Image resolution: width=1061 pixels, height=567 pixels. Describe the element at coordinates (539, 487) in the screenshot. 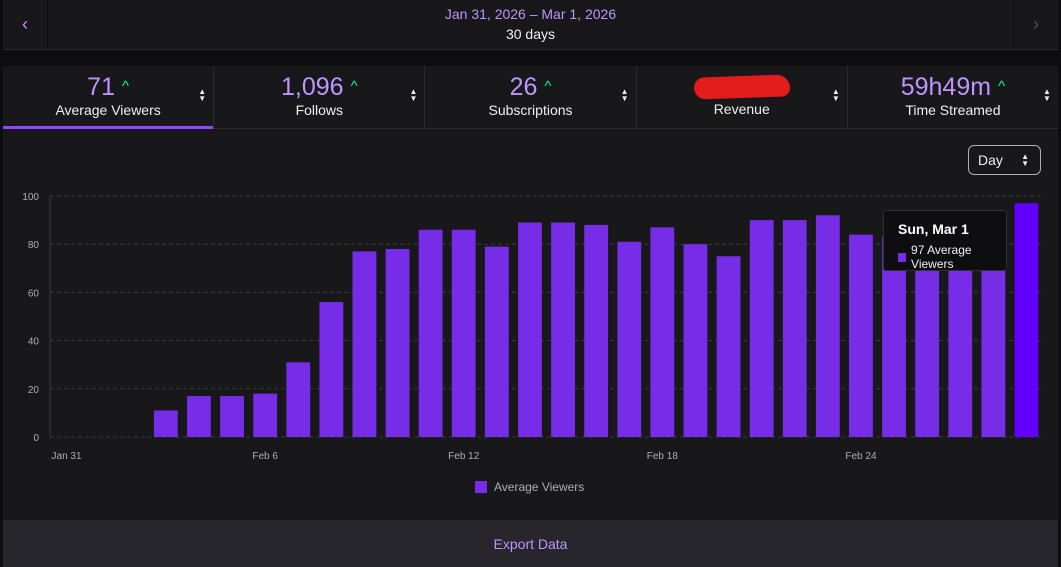

I see `legend-label: Average Viewers` at that location.